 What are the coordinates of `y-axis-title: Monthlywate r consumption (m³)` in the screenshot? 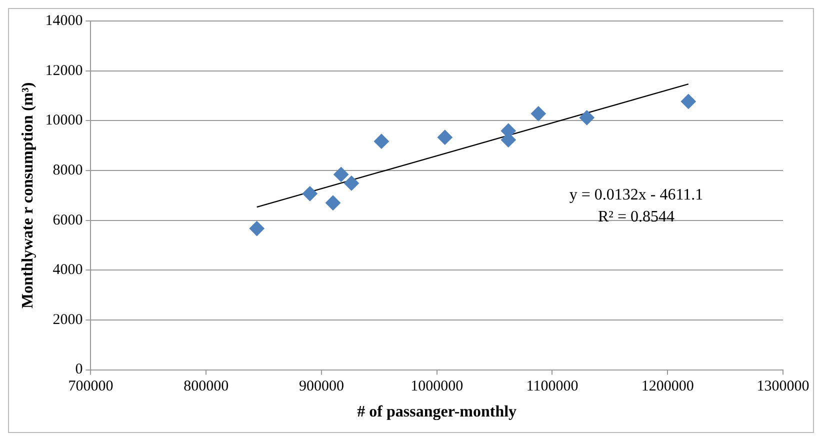 It's located at (28, 195).